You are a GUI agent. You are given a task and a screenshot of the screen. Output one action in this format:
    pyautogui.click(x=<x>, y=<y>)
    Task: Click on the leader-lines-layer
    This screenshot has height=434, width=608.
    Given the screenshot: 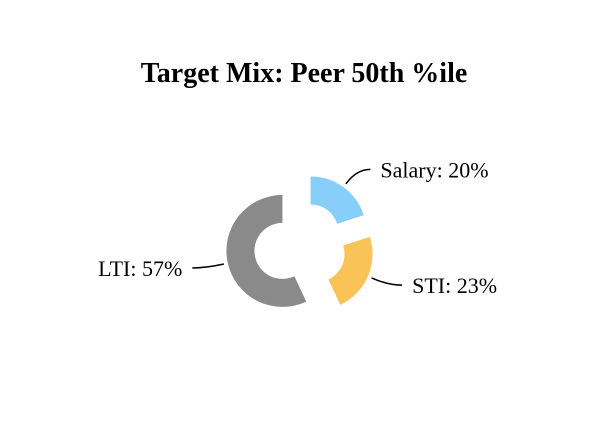 What is the action you would take?
    pyautogui.click(x=297, y=227)
    